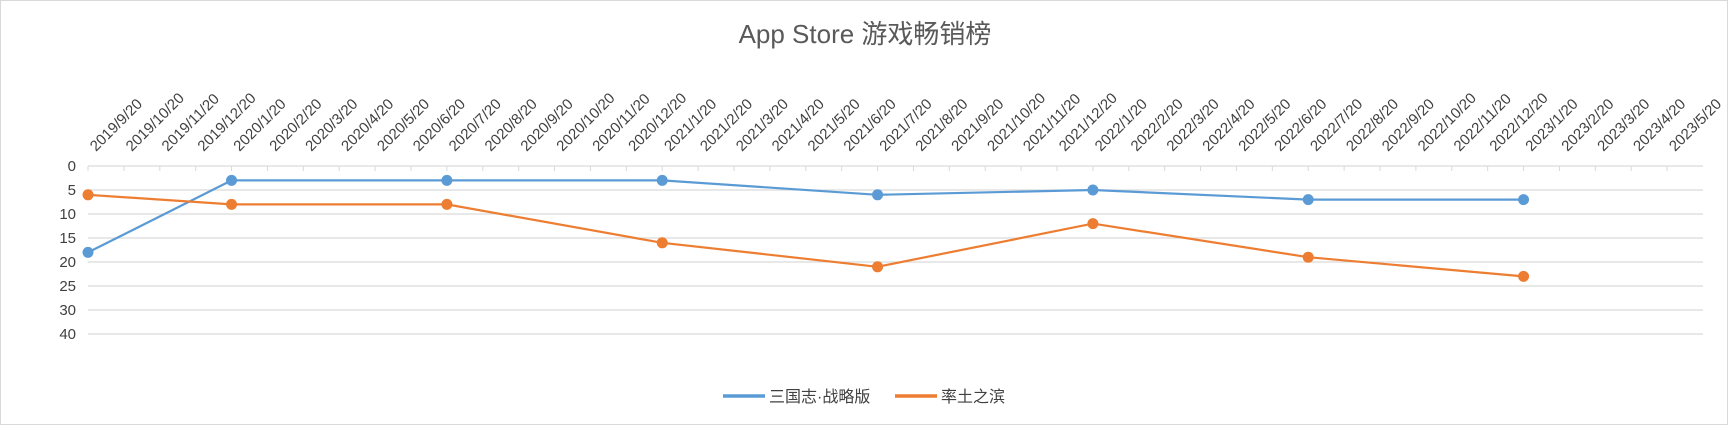  I want to click on y-tick-label: 0, so click(72, 166).